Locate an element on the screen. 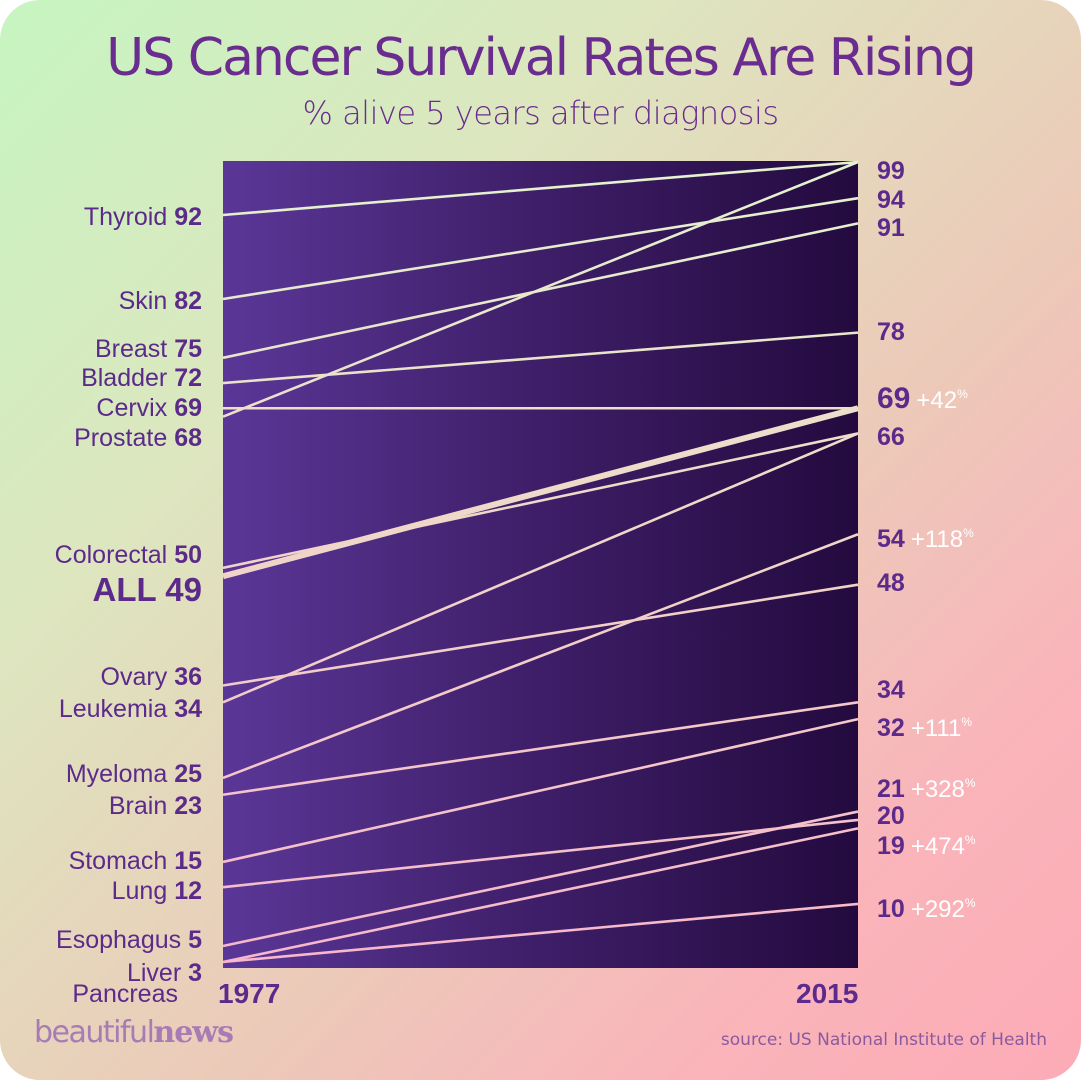  left-label-name: Ovary is located at coordinates (134, 676).